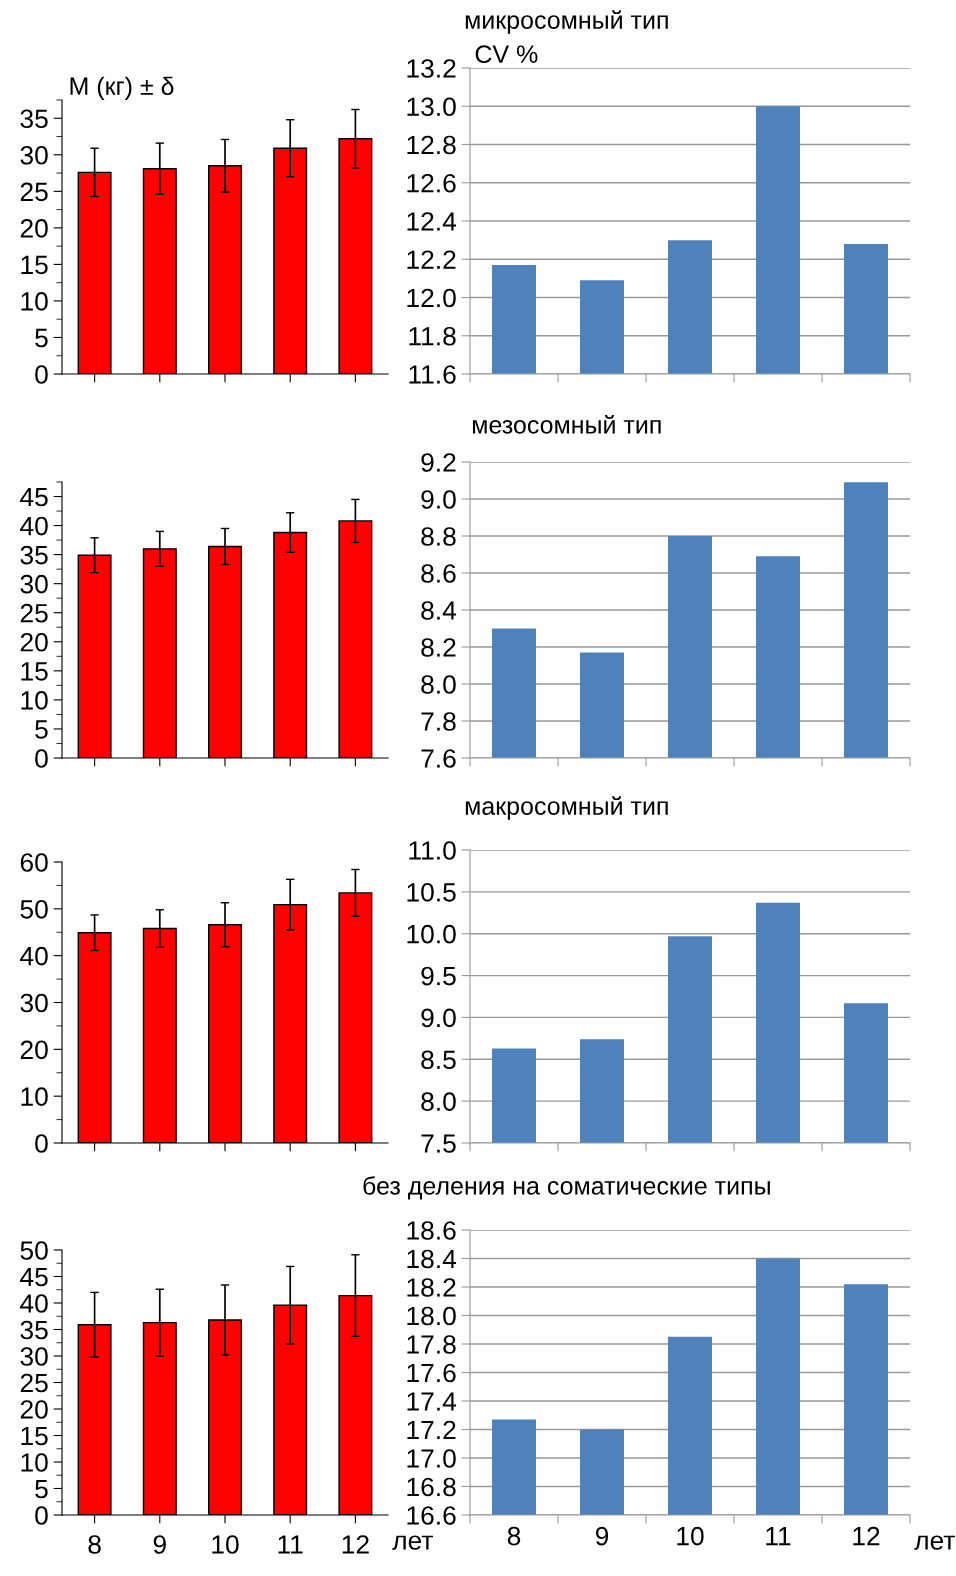  Describe the element at coordinates (438, 573) in the screenshot. I see `y-tick-label: 8.6` at that location.